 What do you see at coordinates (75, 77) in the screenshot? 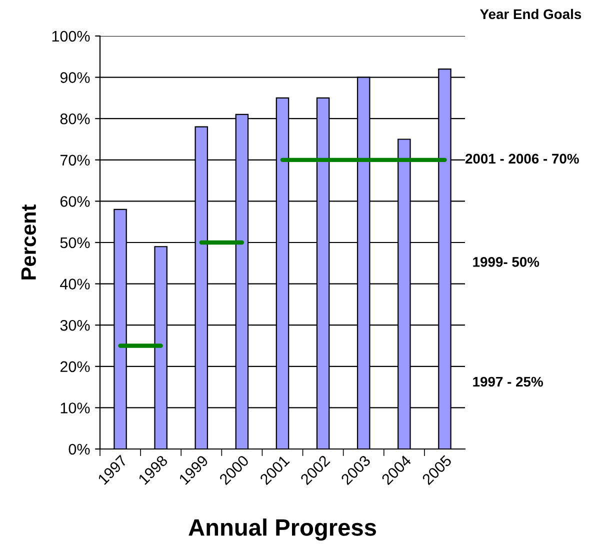
I see `y-tick-label: 90%` at bounding box center [75, 77].